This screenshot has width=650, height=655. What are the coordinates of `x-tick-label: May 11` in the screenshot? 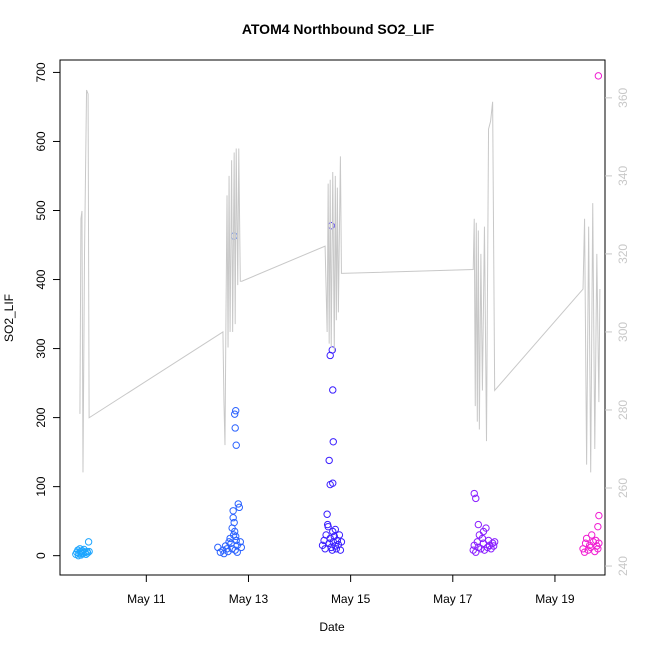 It's located at (146, 599).